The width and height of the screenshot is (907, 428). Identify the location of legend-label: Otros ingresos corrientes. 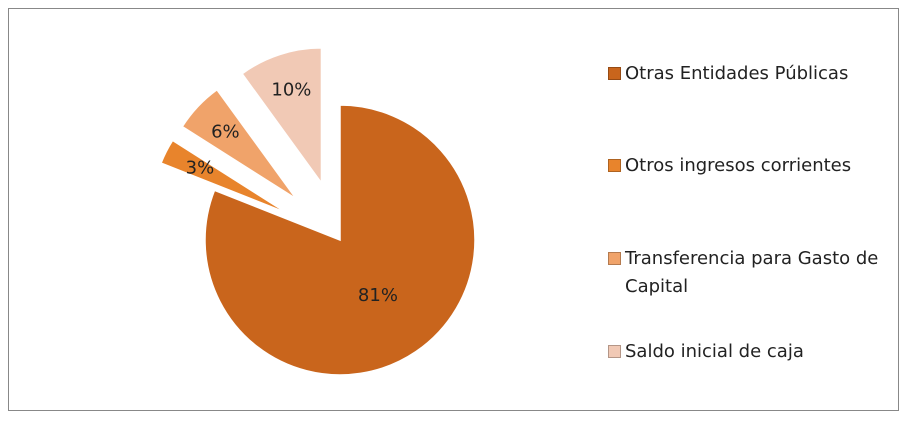
(738, 165).